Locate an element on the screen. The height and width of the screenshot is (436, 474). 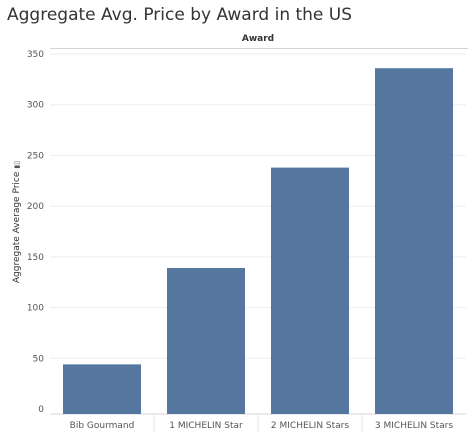
y-tick-label: 50 is located at coordinates (39, 359).